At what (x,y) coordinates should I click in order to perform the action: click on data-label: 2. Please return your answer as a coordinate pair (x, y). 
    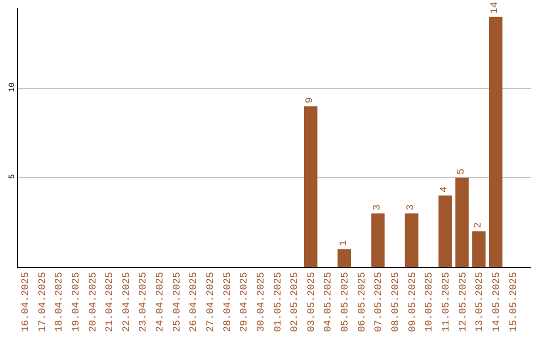
    Looking at the image, I should click on (478, 225).